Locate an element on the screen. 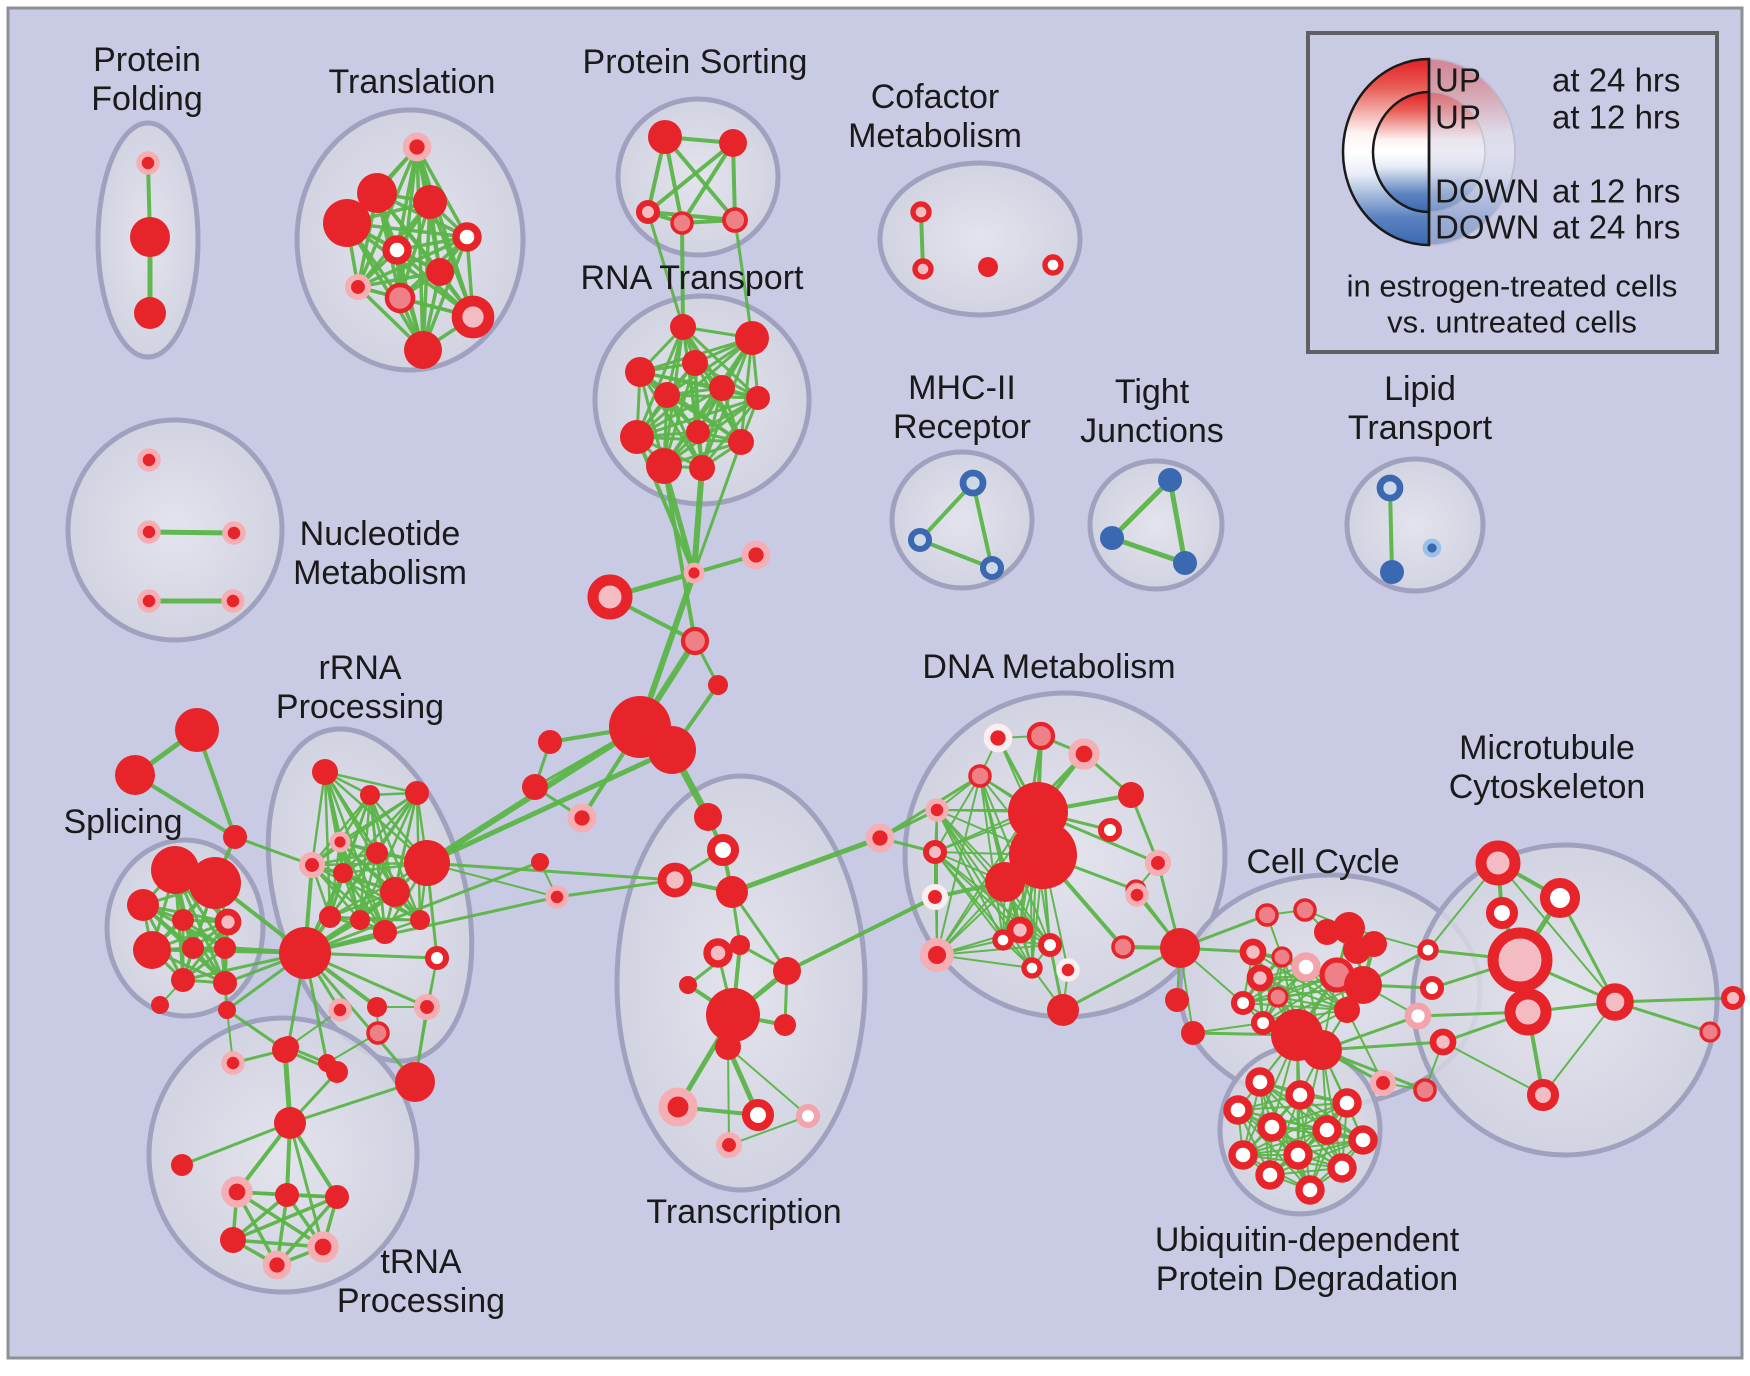 This screenshot has width=1750, height=1376. network-node-r6 is located at coordinates (377, 853).